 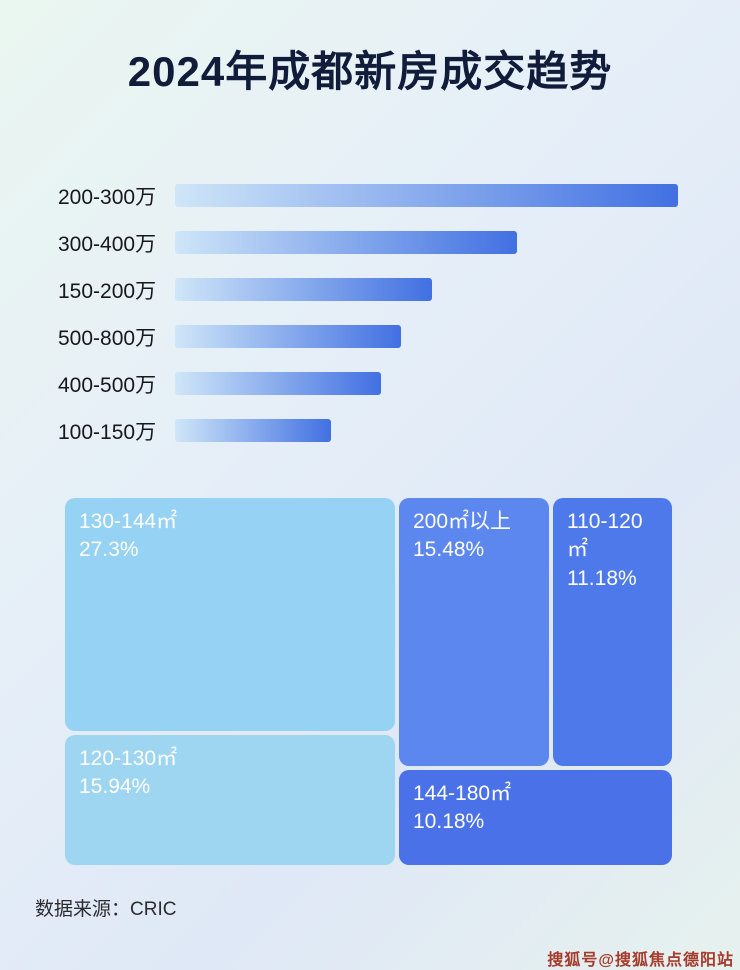 I want to click on bar-category-label: 200-300万, so click(x=107, y=197).